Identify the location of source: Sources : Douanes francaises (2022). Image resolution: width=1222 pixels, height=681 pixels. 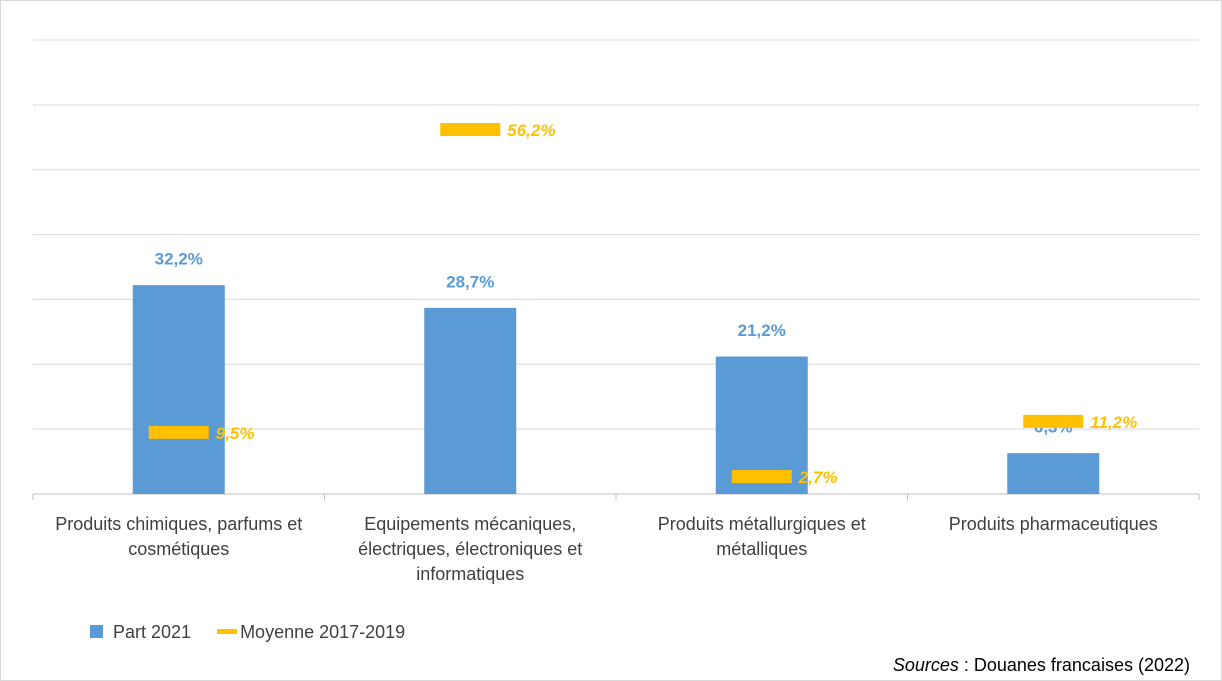
(1041, 665).